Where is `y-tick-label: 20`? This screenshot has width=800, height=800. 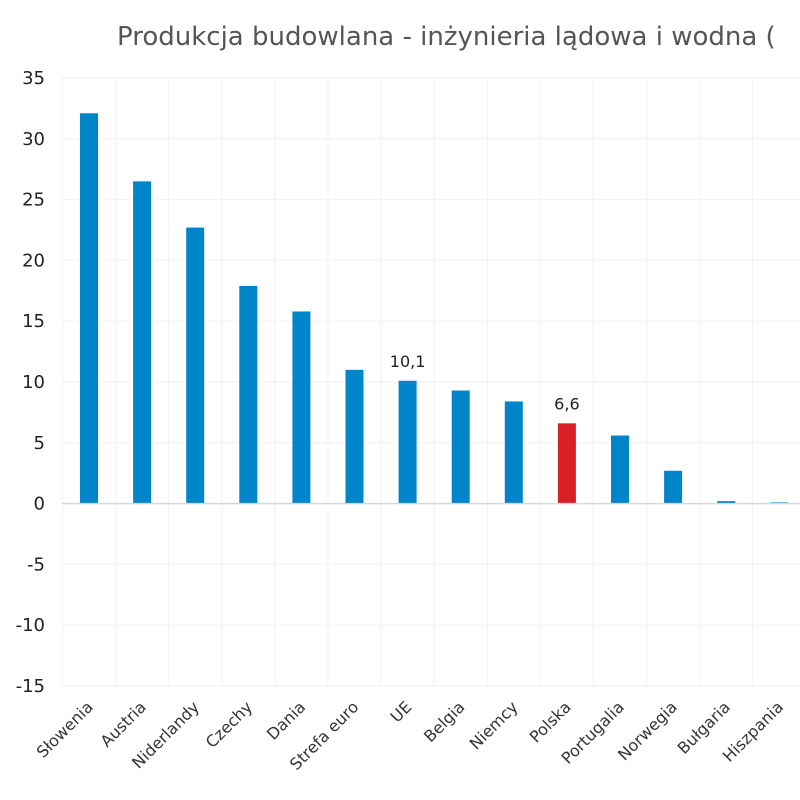
y-tick-label: 20 is located at coordinates (33, 260).